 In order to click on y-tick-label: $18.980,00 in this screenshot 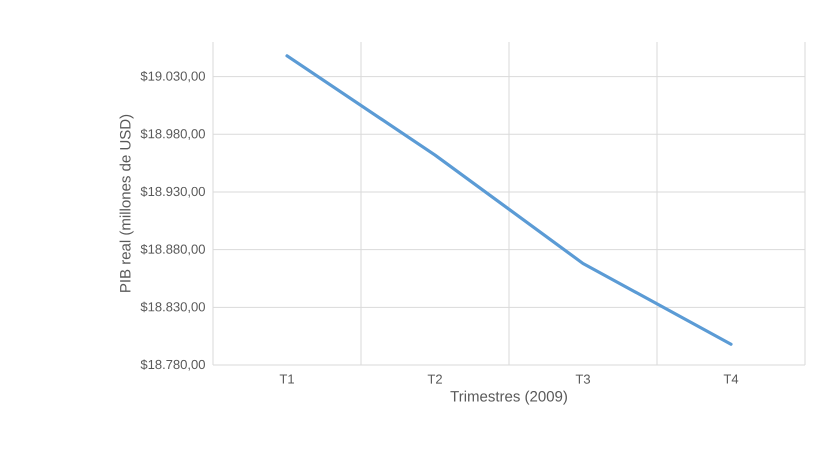, I will do `click(172, 134)`.